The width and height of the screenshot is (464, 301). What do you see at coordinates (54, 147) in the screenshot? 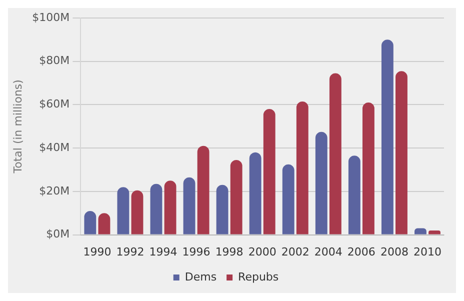
I see `y-tick-label: $40M` at bounding box center [54, 147].